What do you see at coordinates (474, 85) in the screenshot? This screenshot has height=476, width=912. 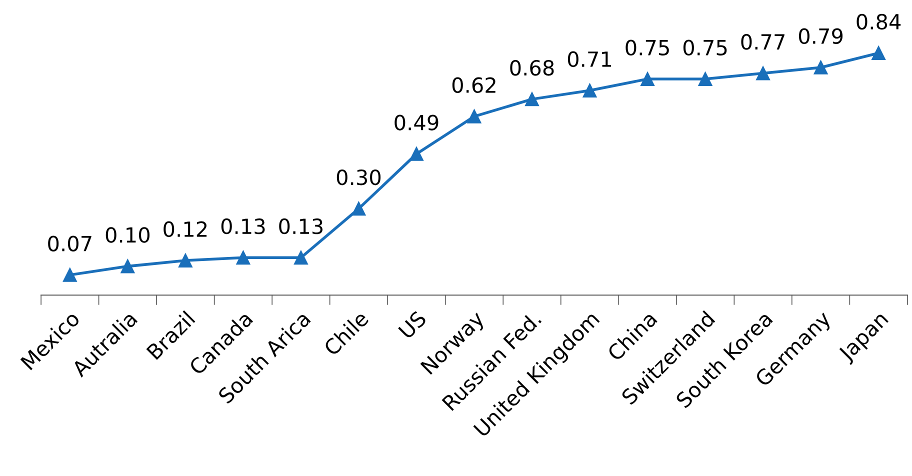 I see `data-label: 0.62` at bounding box center [474, 85].